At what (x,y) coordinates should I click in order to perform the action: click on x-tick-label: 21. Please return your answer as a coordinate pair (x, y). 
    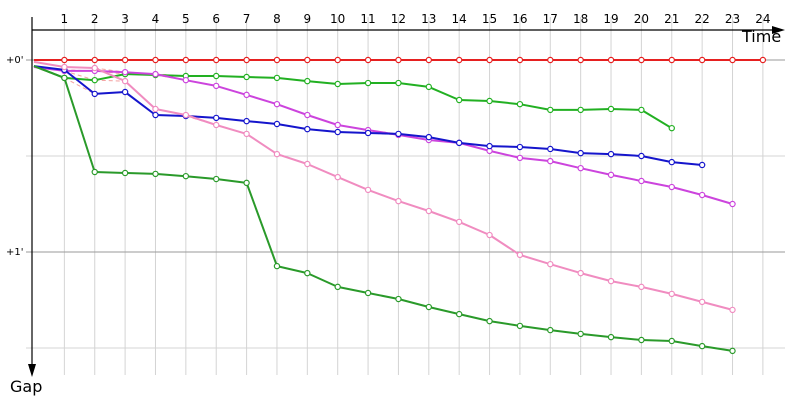
    Looking at the image, I should click on (671, 19).